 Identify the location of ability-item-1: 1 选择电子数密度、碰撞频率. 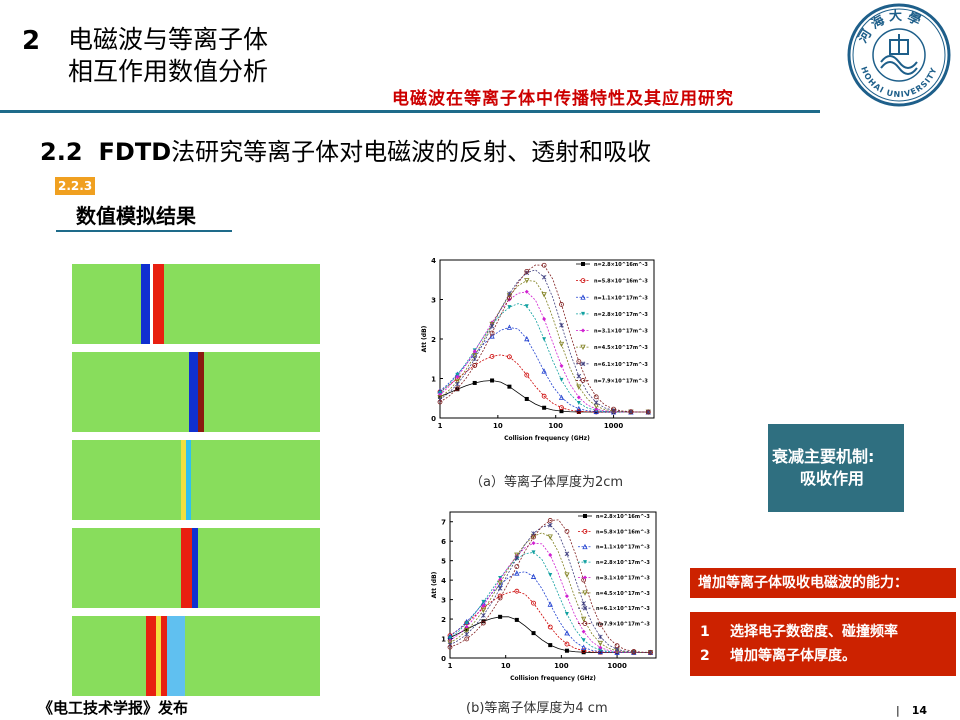
(823, 632).